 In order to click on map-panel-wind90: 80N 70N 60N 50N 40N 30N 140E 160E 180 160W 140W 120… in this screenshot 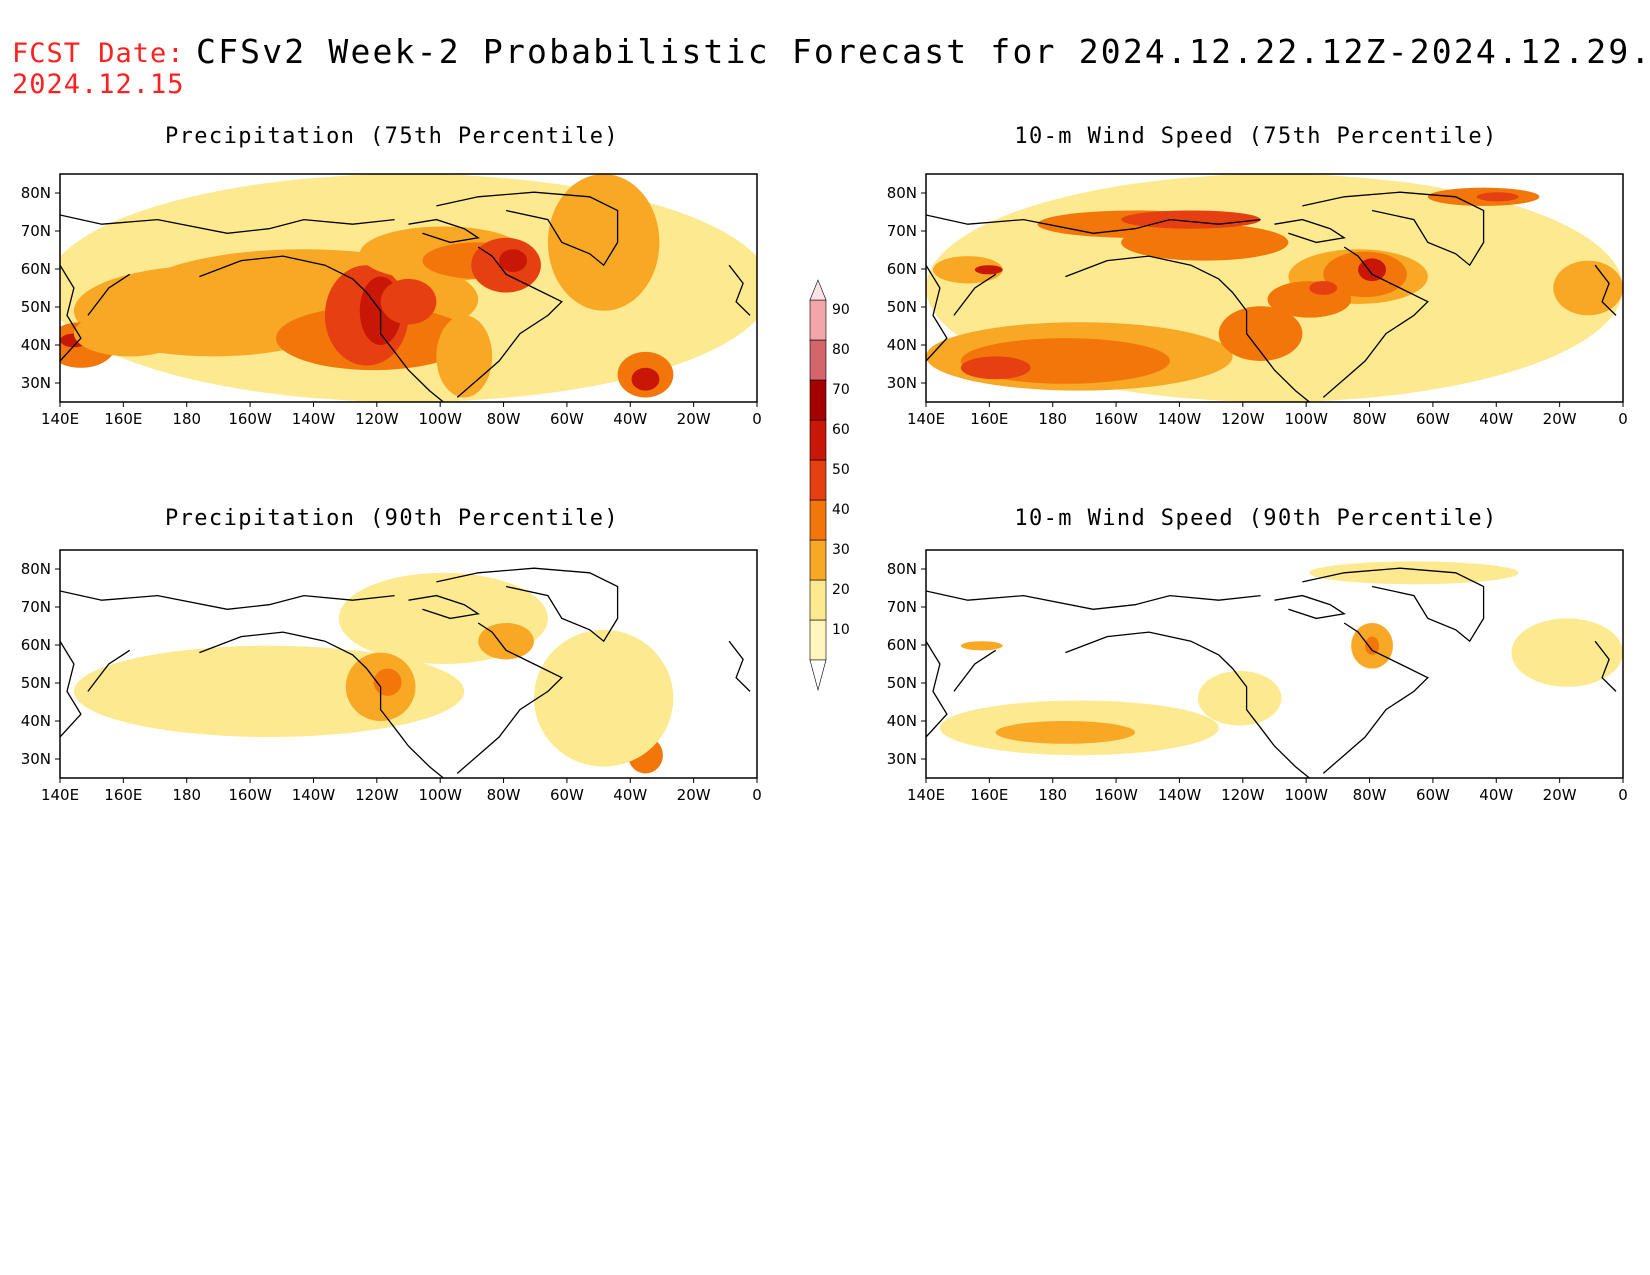, I will do `click(1257, 676)`.